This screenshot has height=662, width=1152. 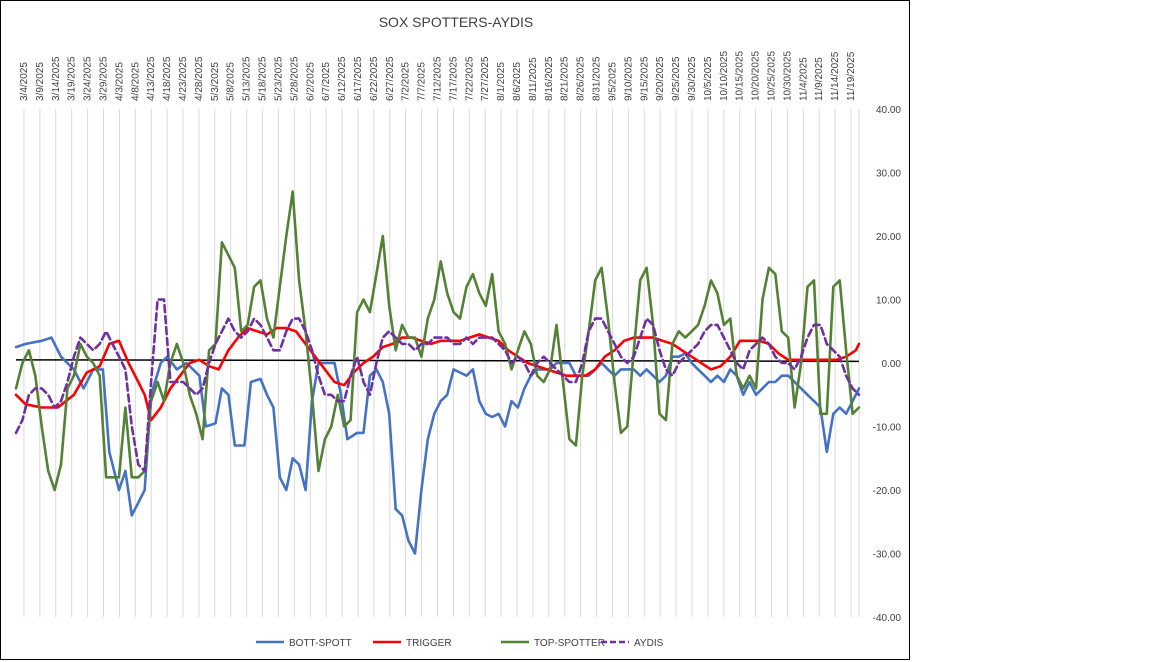 What do you see at coordinates (756, 76) in the screenshot?
I see `x-tick-label: 10/20/2025` at bounding box center [756, 76].